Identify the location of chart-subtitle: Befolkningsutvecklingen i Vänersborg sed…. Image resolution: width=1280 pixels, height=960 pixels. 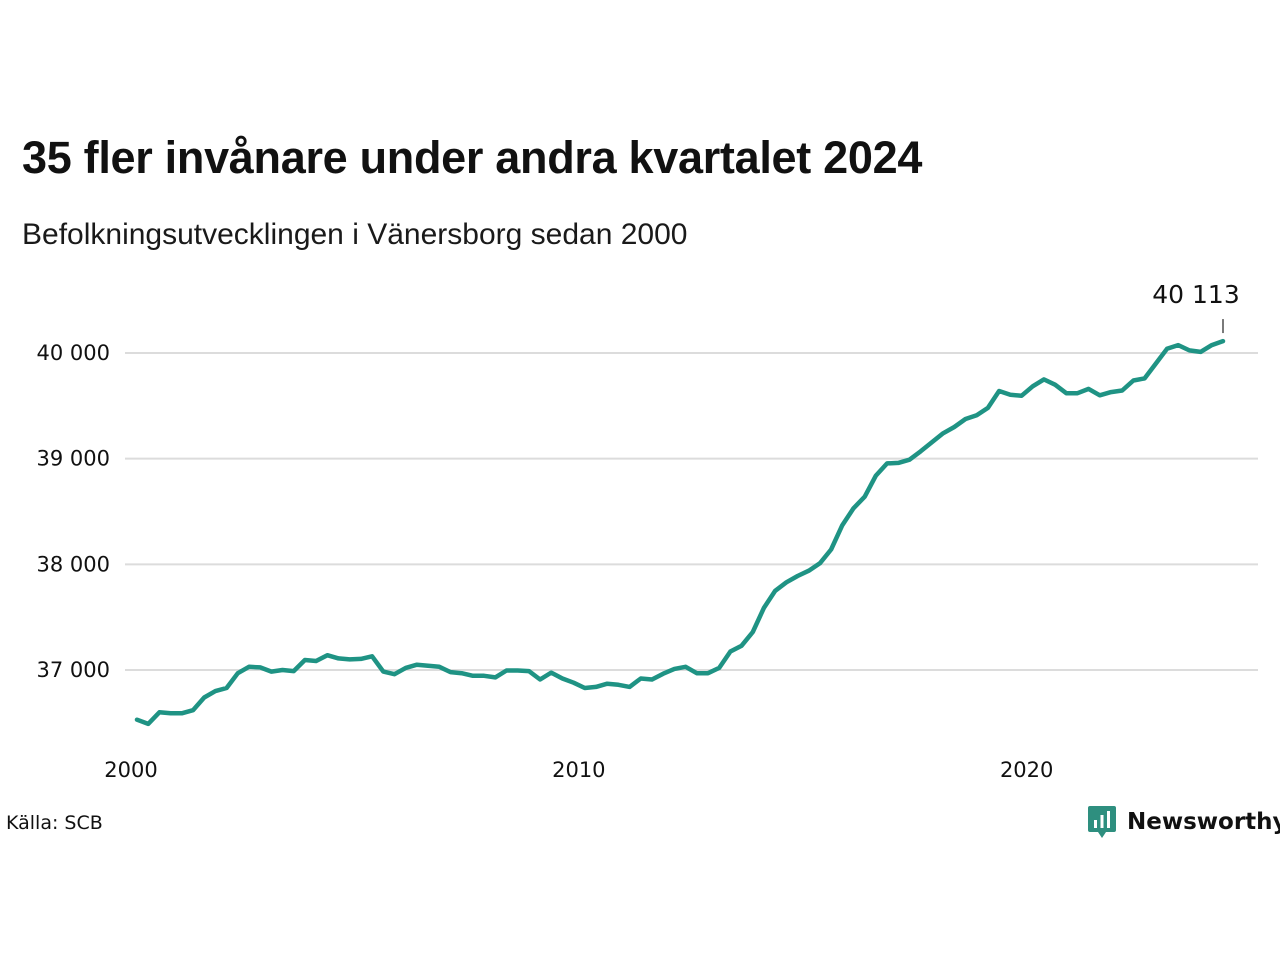
(355, 234).